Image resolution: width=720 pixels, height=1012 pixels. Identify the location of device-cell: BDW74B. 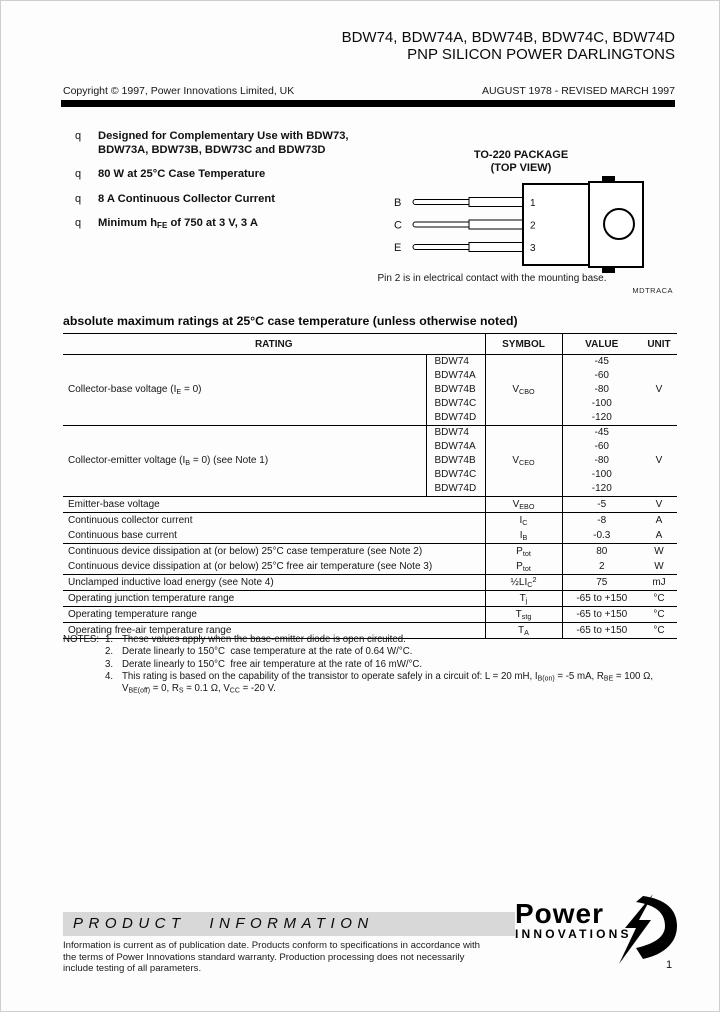
(455, 461).